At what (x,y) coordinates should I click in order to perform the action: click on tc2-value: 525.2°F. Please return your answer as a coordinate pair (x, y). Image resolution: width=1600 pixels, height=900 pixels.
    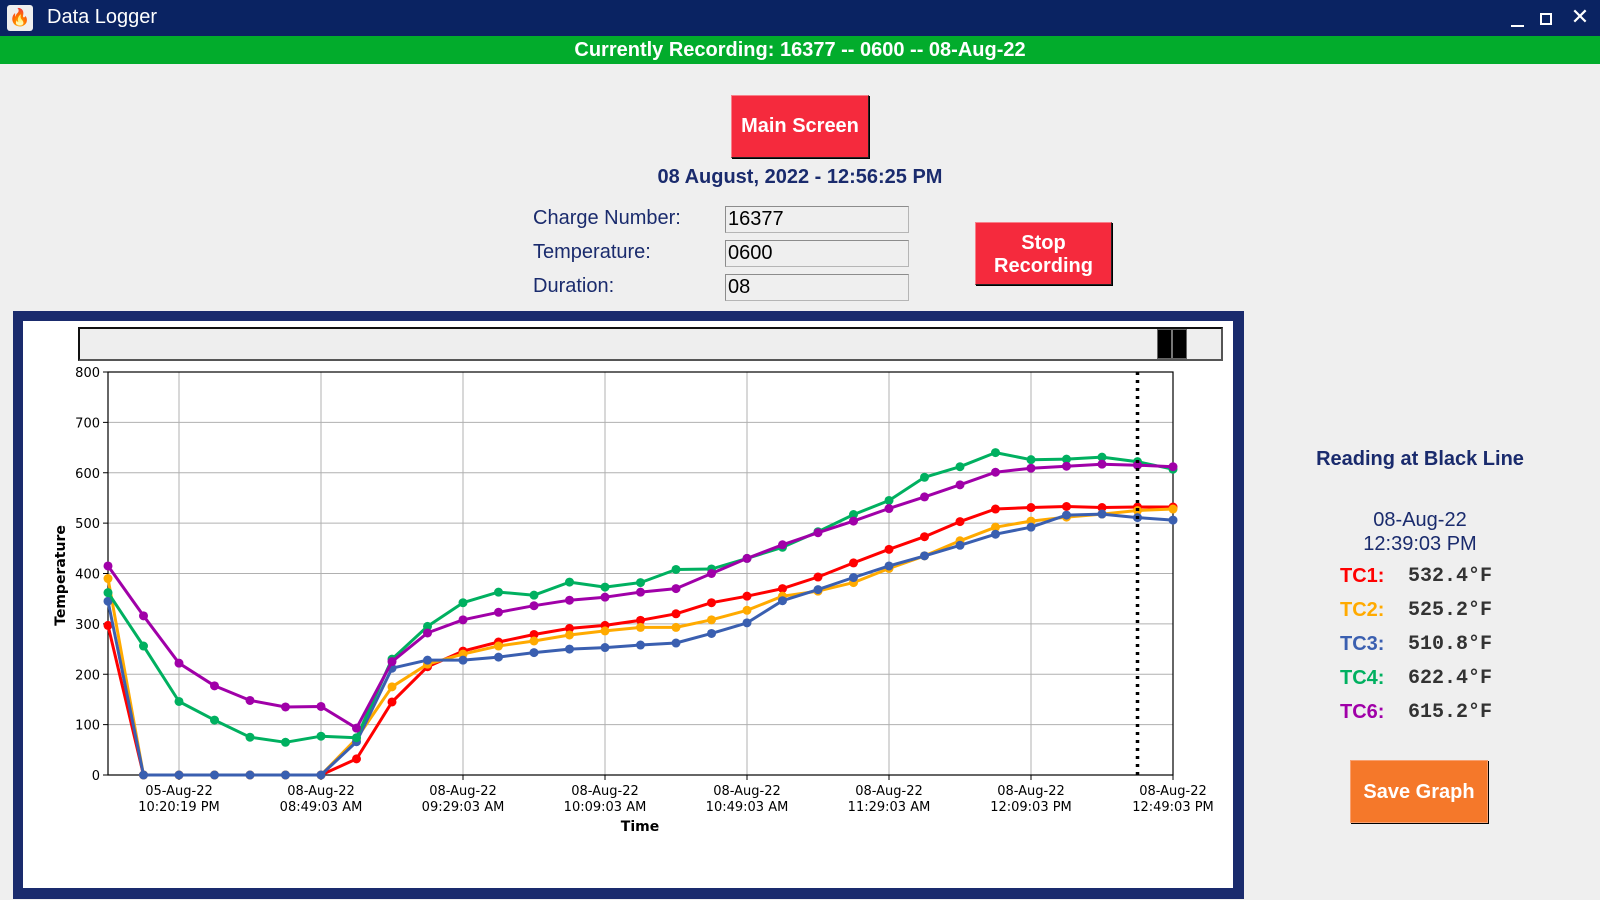
    Looking at the image, I should click on (1450, 610).